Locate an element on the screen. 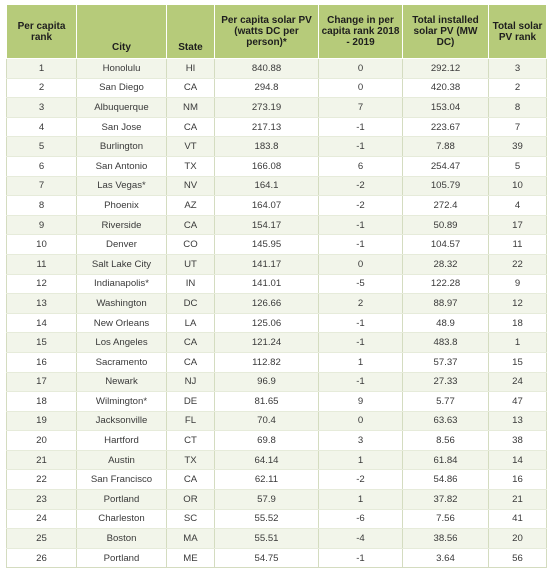  cell-total-pv-rank: 17 is located at coordinates (517, 225).